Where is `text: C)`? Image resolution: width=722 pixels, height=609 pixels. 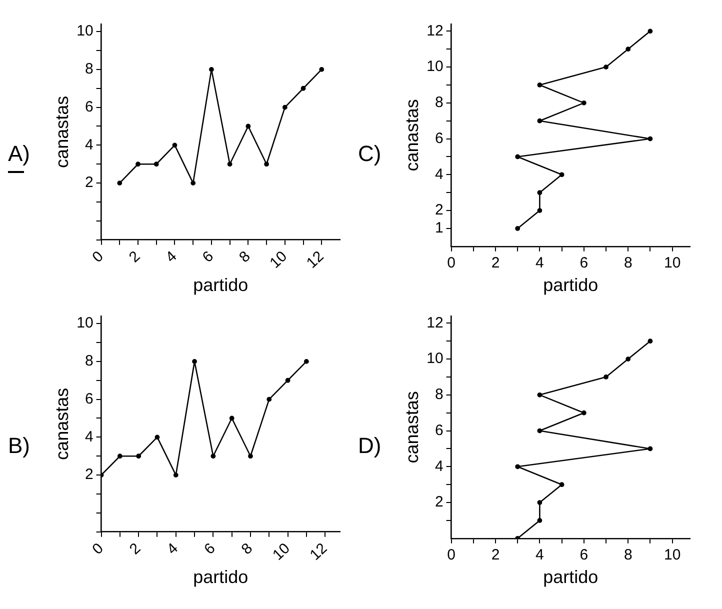 text: C) is located at coordinates (370, 153).